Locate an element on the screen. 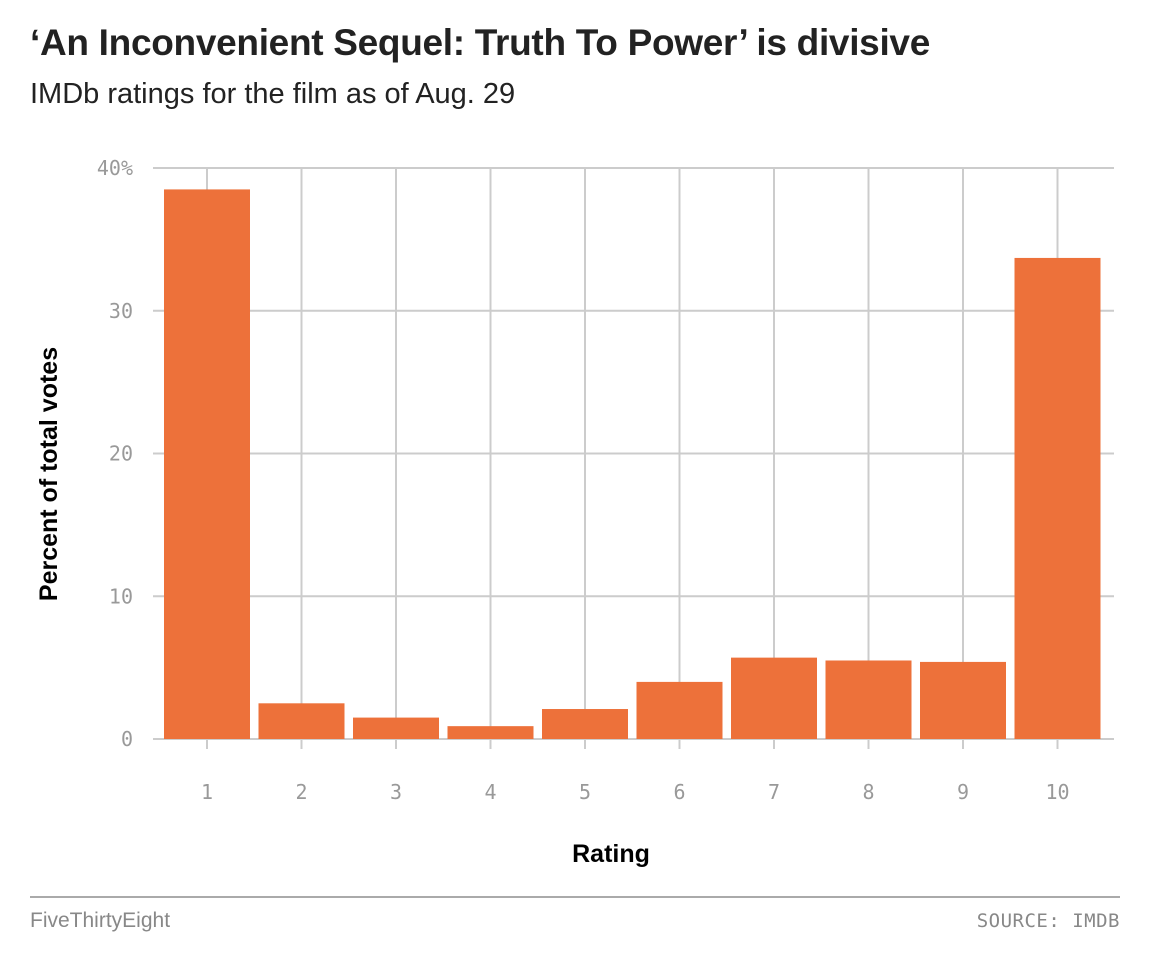 The height and width of the screenshot is (960, 1150). y-tick-label: 20 is located at coordinates (121, 454).